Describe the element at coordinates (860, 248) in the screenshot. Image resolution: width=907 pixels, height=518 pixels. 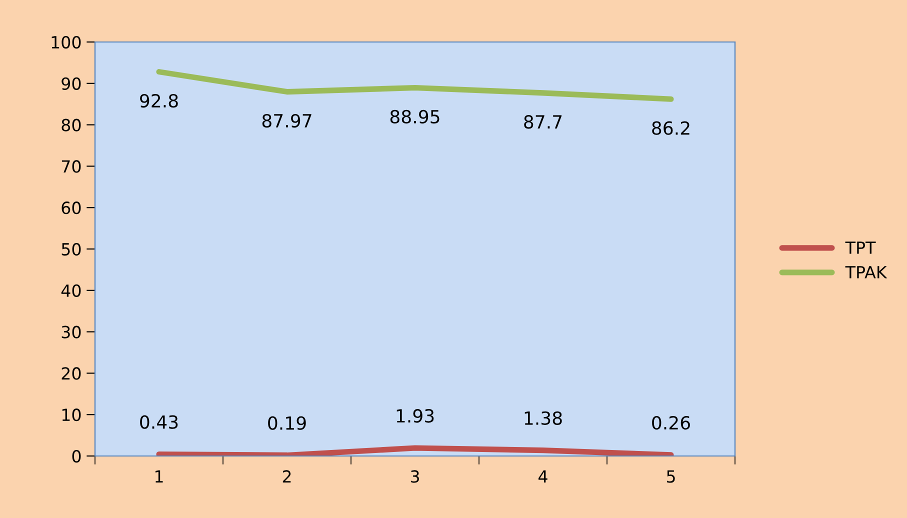
I see `legend-label: TPT` at that location.